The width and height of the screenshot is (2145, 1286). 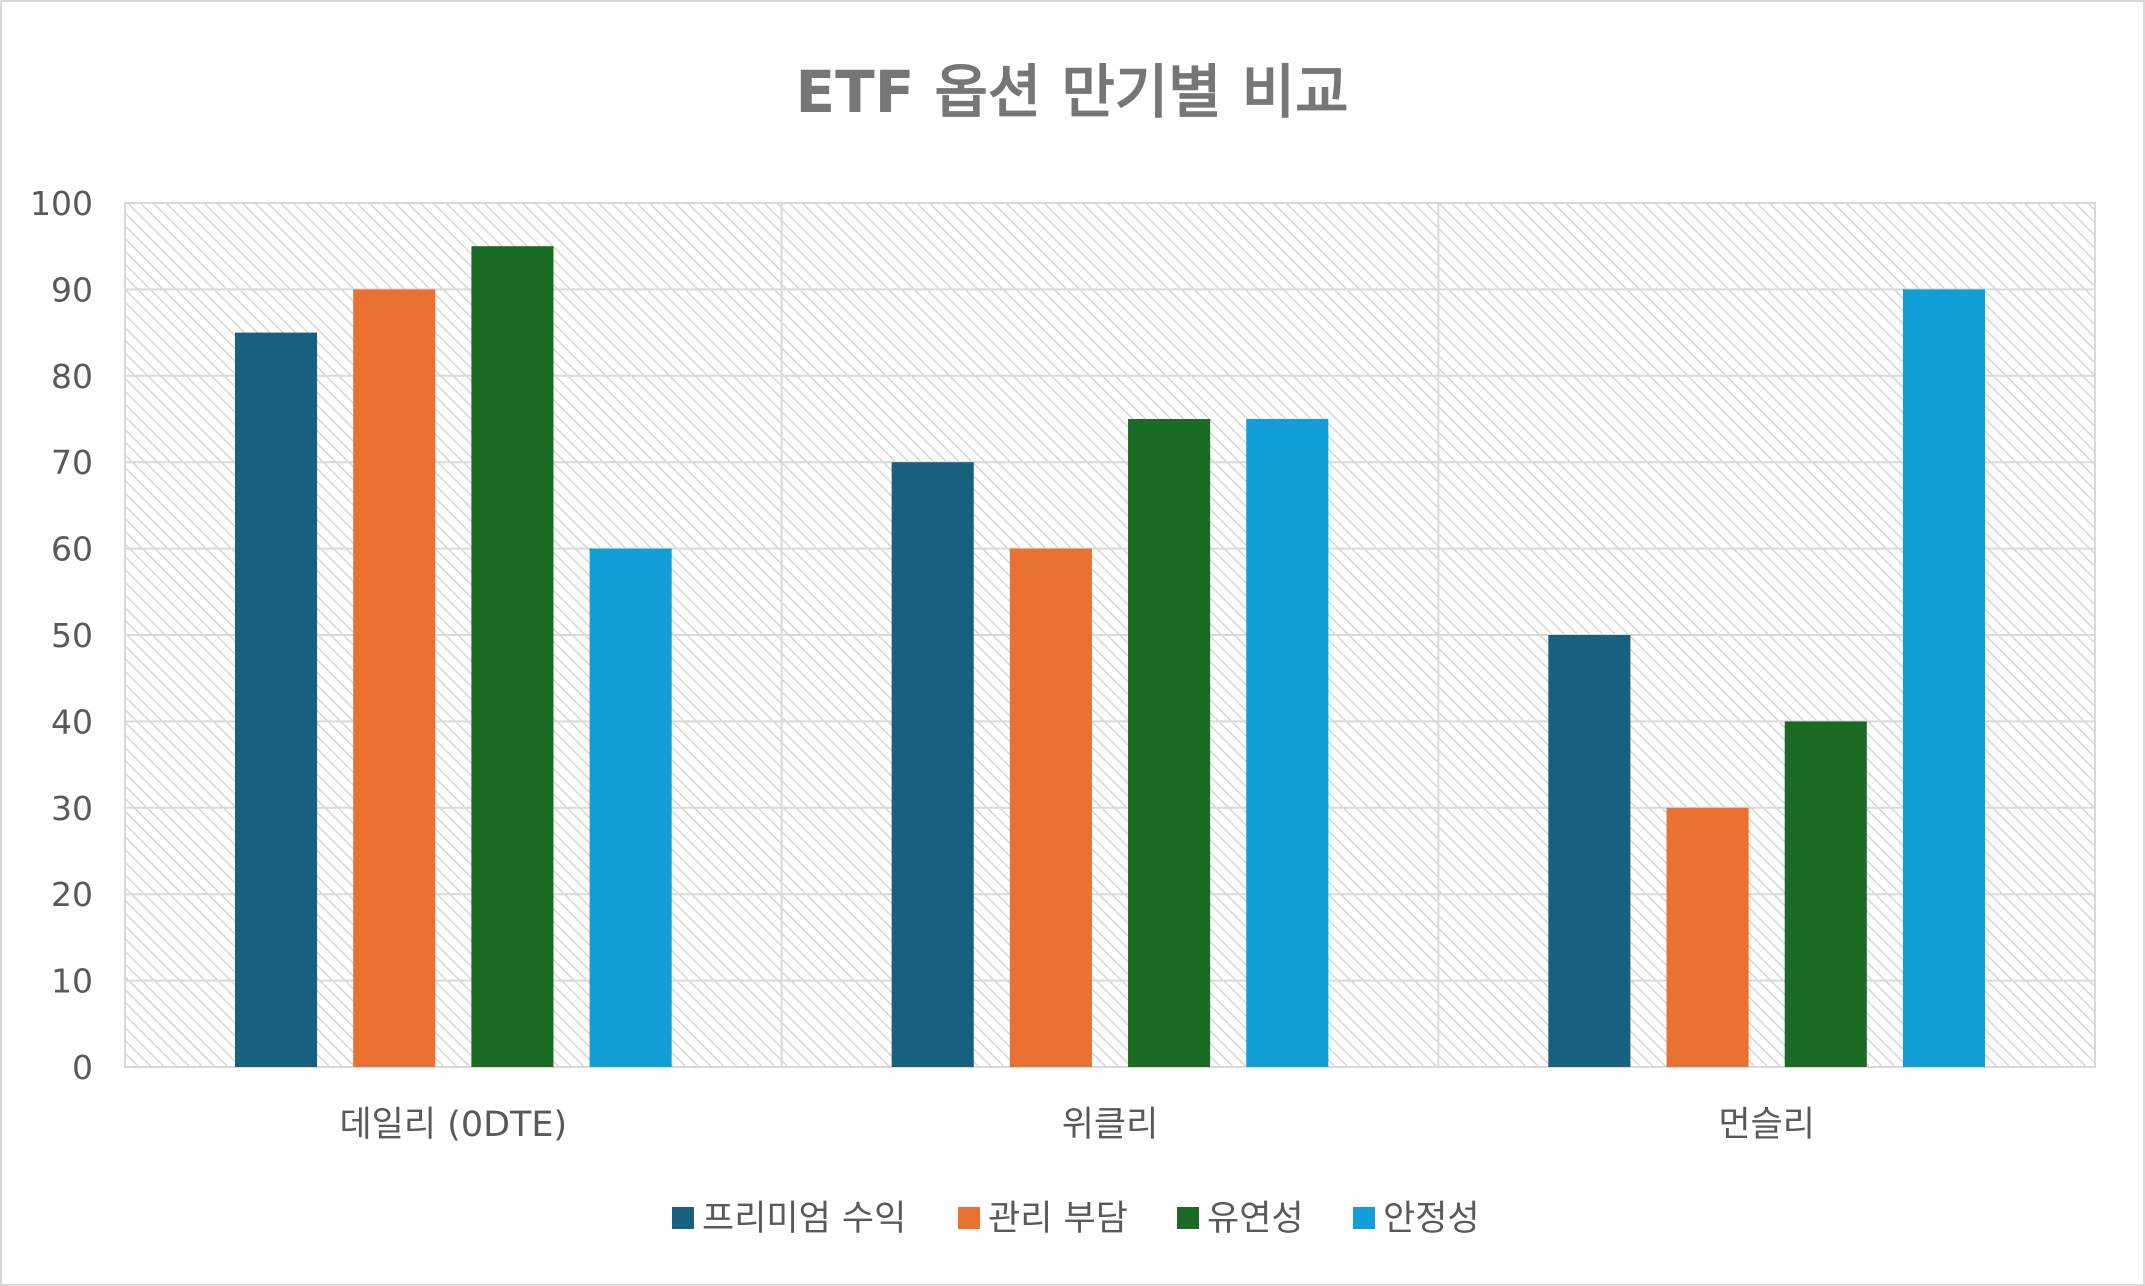 I want to click on y-tick-label: 90, so click(x=72, y=289).